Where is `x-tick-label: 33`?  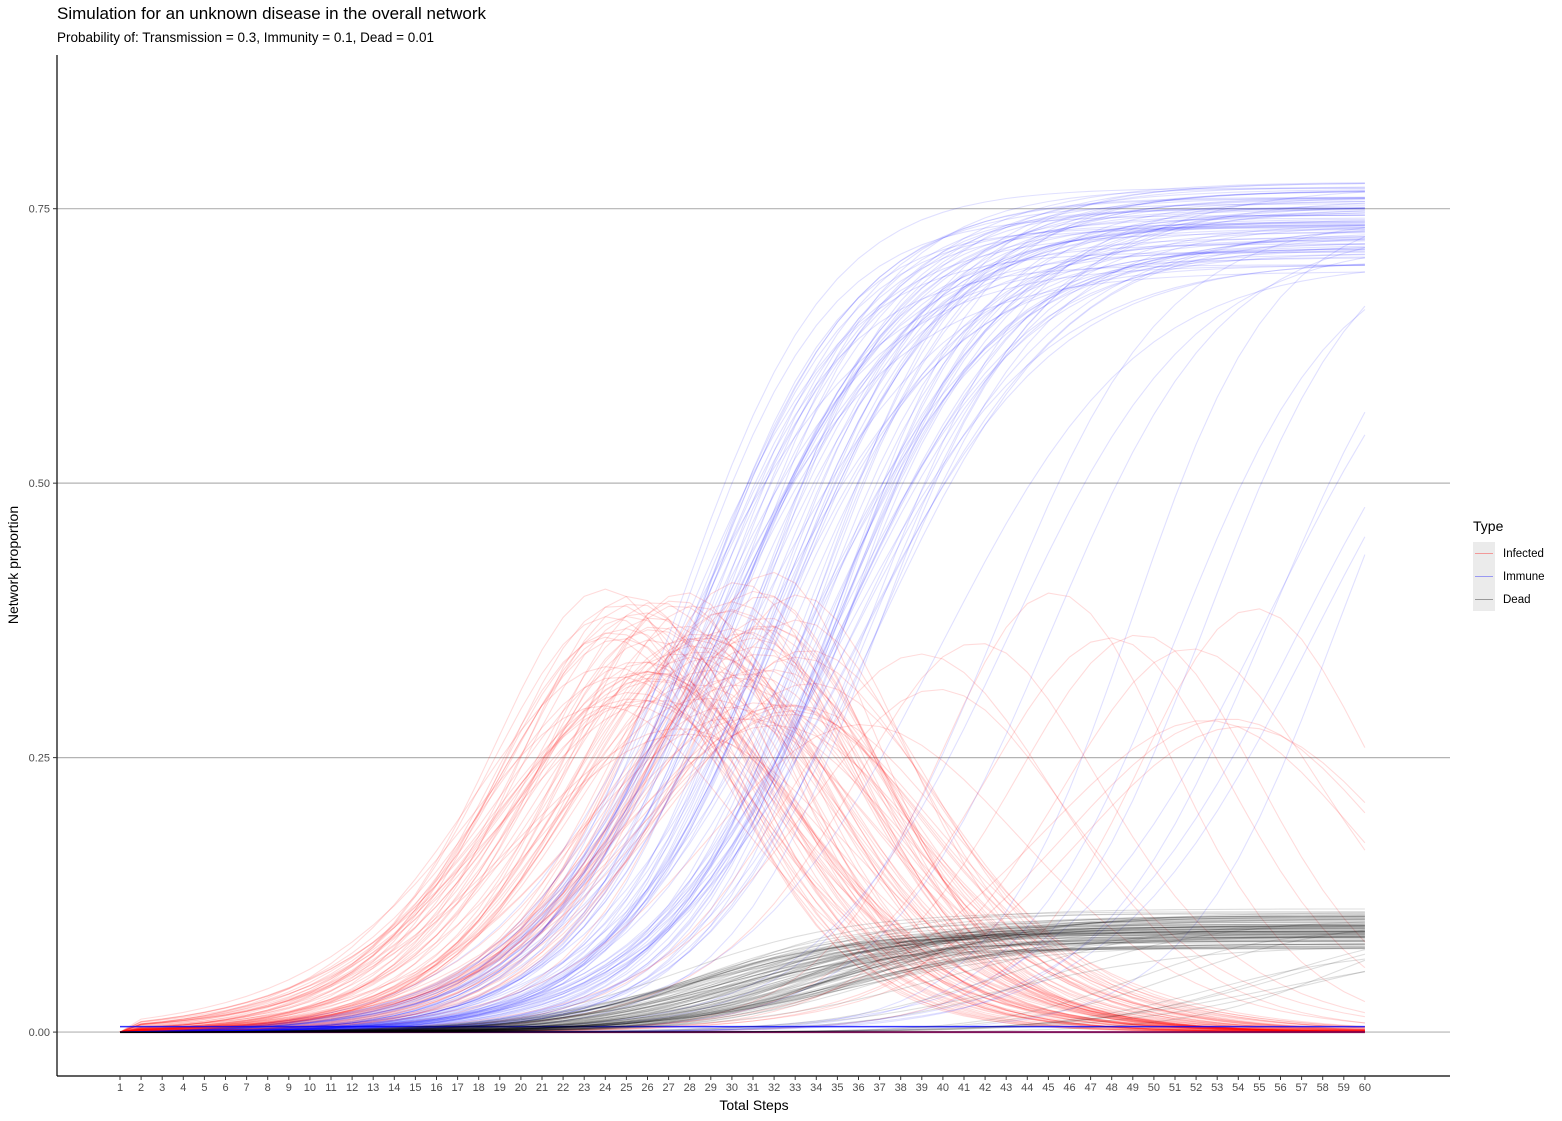 x-tick-label: 33 is located at coordinates (795, 1088).